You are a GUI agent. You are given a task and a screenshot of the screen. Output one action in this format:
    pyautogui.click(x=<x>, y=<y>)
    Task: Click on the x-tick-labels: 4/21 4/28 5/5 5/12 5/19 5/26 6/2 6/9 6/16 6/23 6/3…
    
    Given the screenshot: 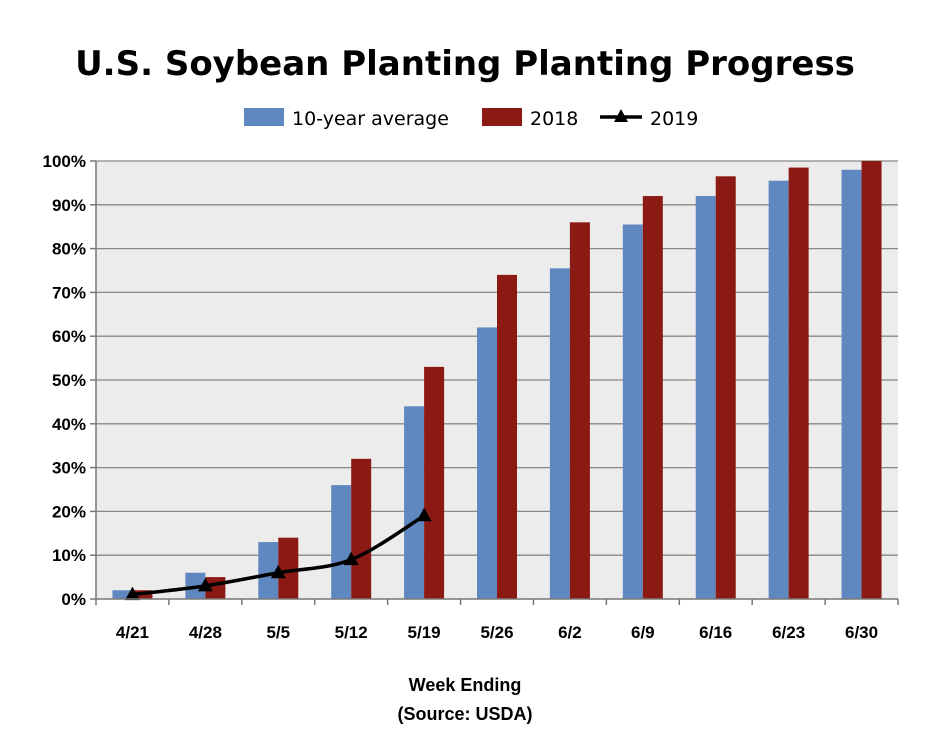 What is the action you would take?
    pyautogui.click(x=497, y=632)
    